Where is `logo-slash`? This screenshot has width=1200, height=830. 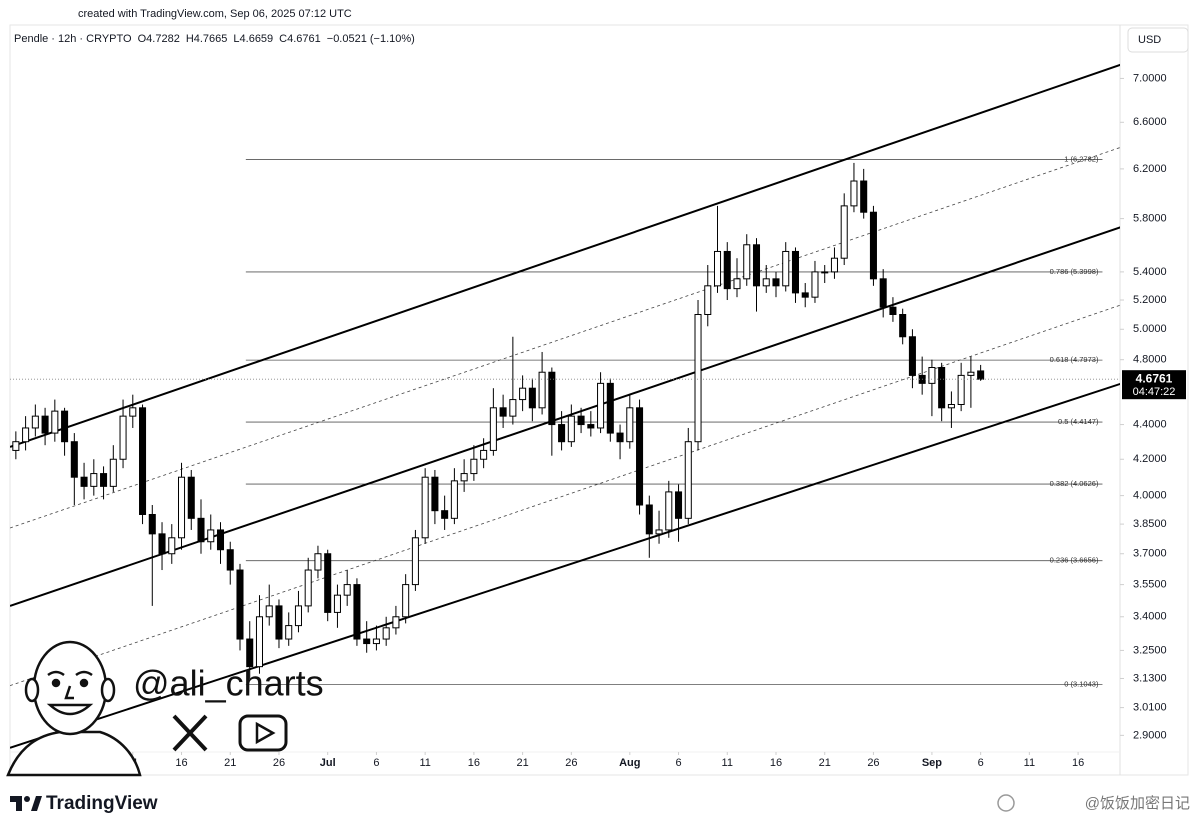 logo-slash is located at coordinates (36, 803).